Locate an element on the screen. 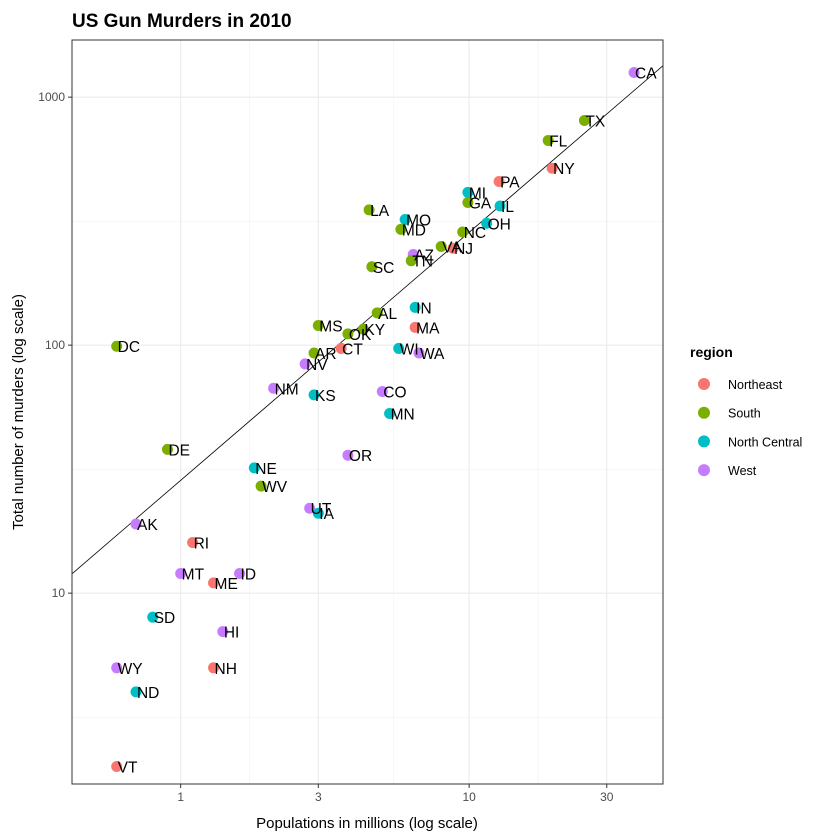 This screenshot has width=840, height=840. point-label-tn: TN is located at coordinates (422, 262).